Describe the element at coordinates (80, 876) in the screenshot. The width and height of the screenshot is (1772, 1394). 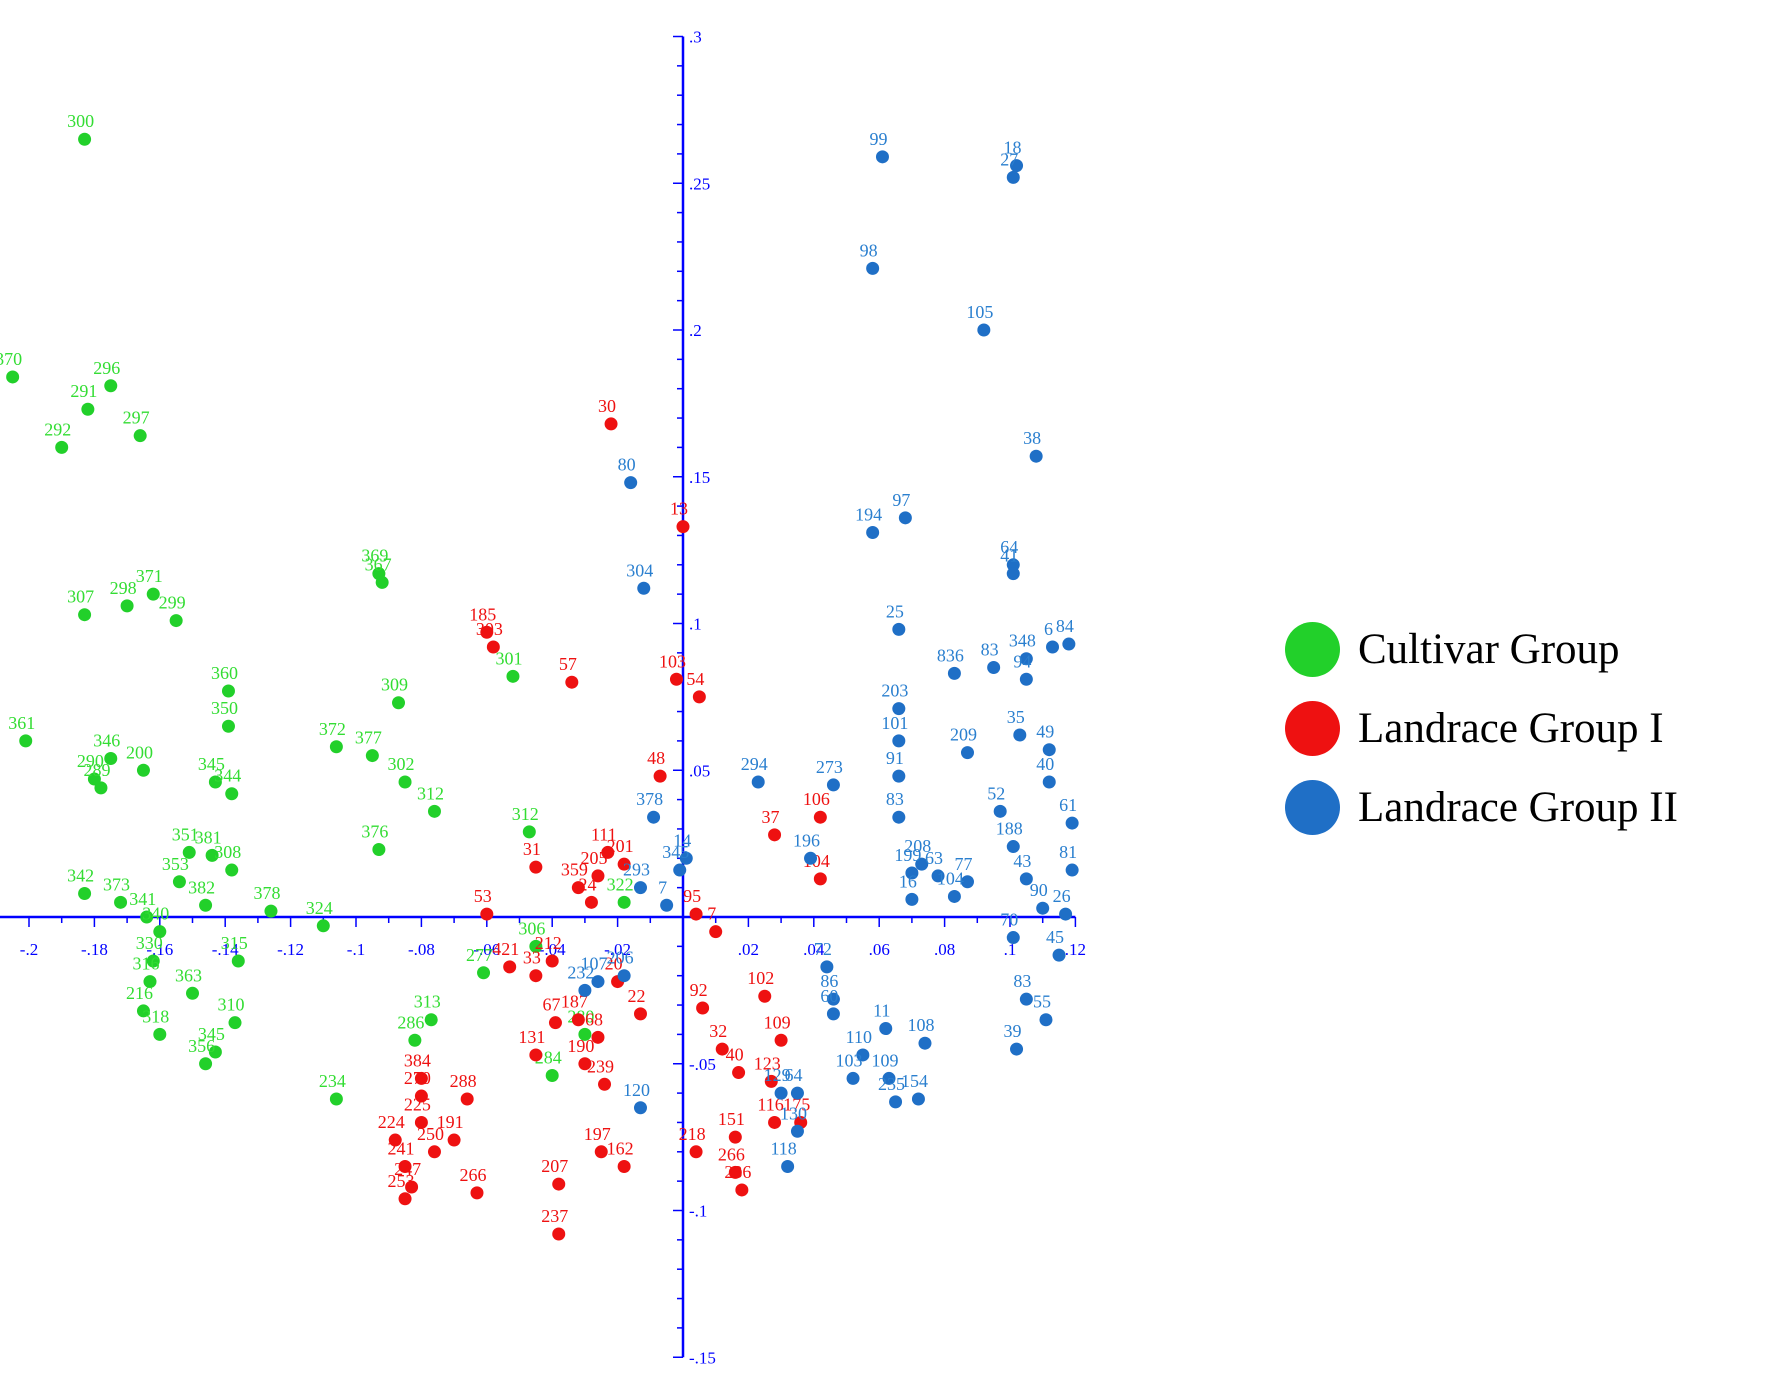
I see `point-label: 342` at that location.